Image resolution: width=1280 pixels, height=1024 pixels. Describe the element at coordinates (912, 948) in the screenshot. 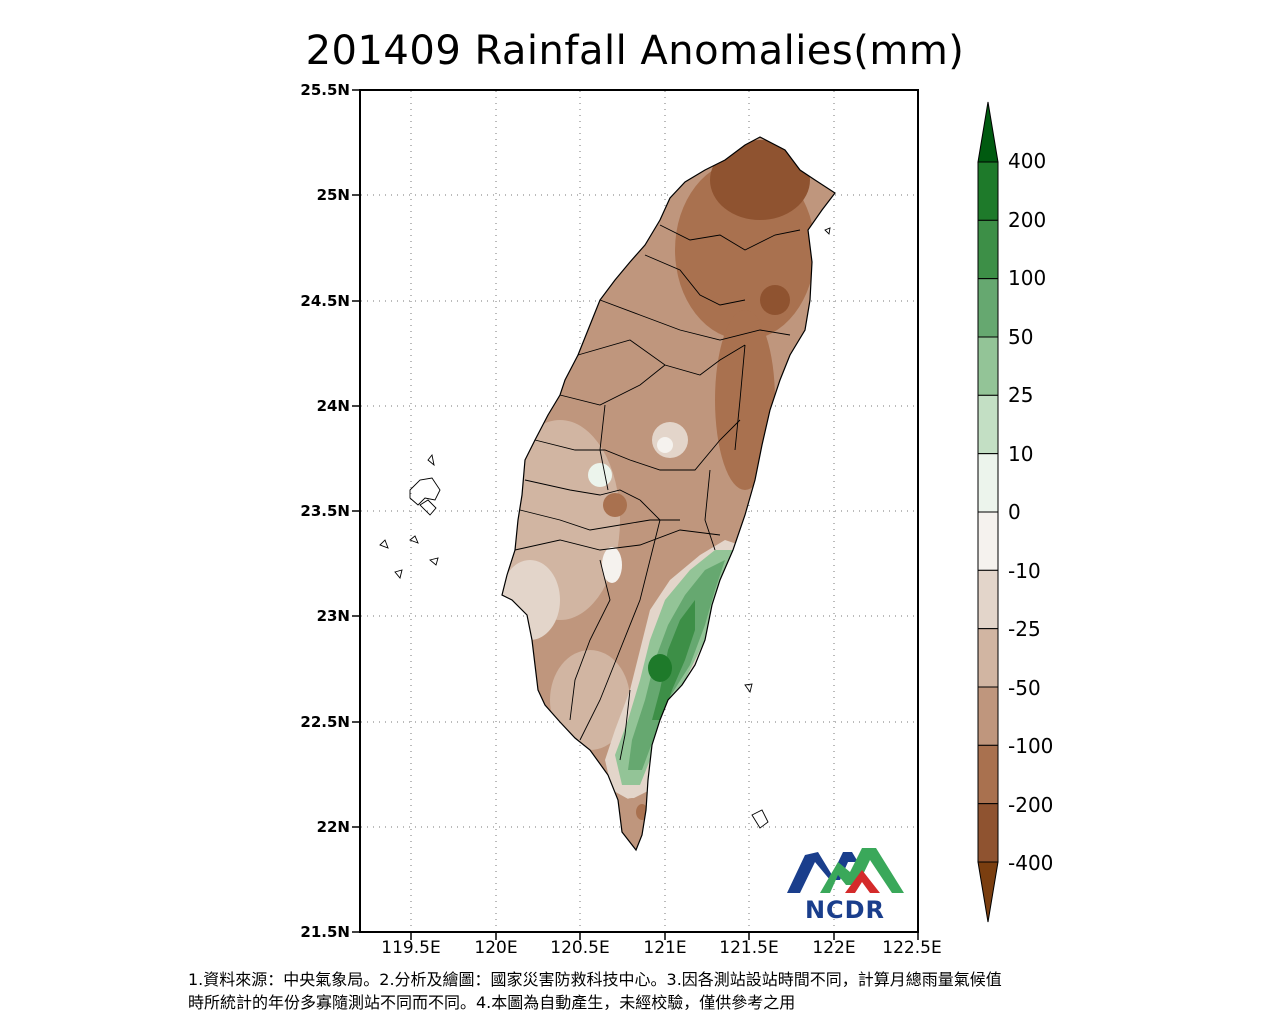

I see `lon-tick-label: 122.5E` at that location.